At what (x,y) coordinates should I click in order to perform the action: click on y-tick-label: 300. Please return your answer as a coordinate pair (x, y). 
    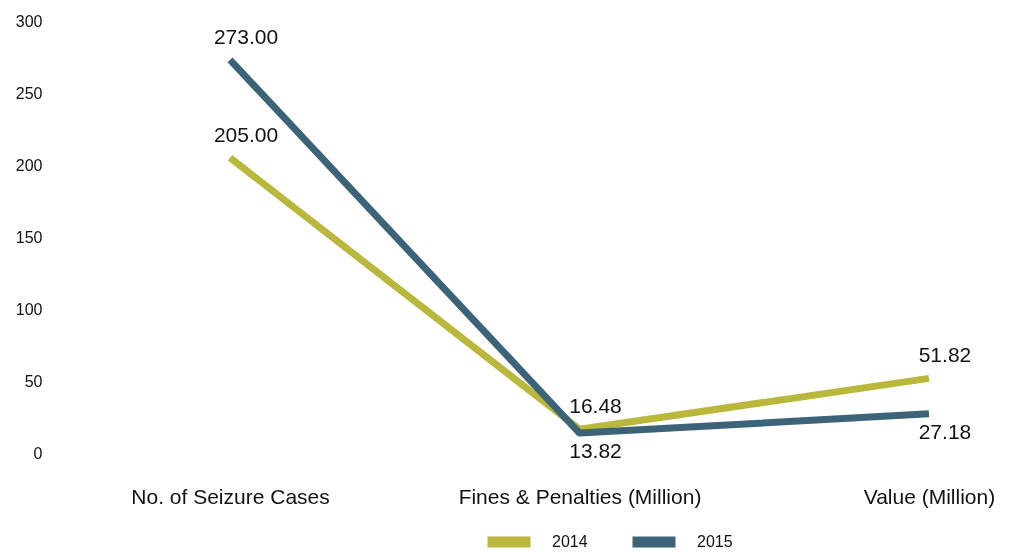
    Looking at the image, I should click on (29, 21).